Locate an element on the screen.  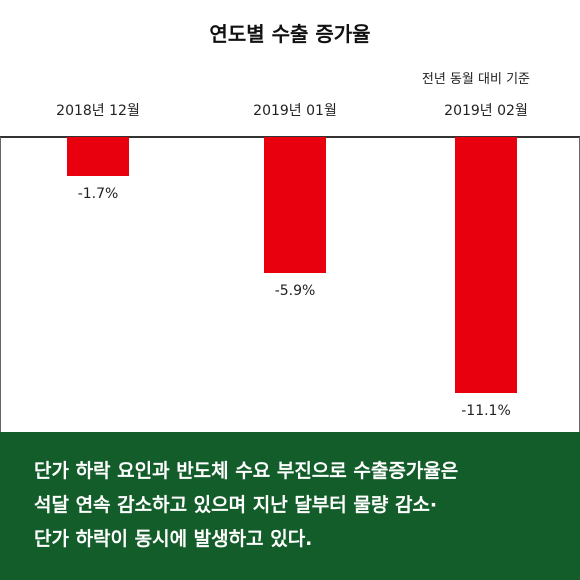
caption-line-2: 석달 연속 감소하고 있으며 지난 달부터 물량 감소· is located at coordinates (236, 505).